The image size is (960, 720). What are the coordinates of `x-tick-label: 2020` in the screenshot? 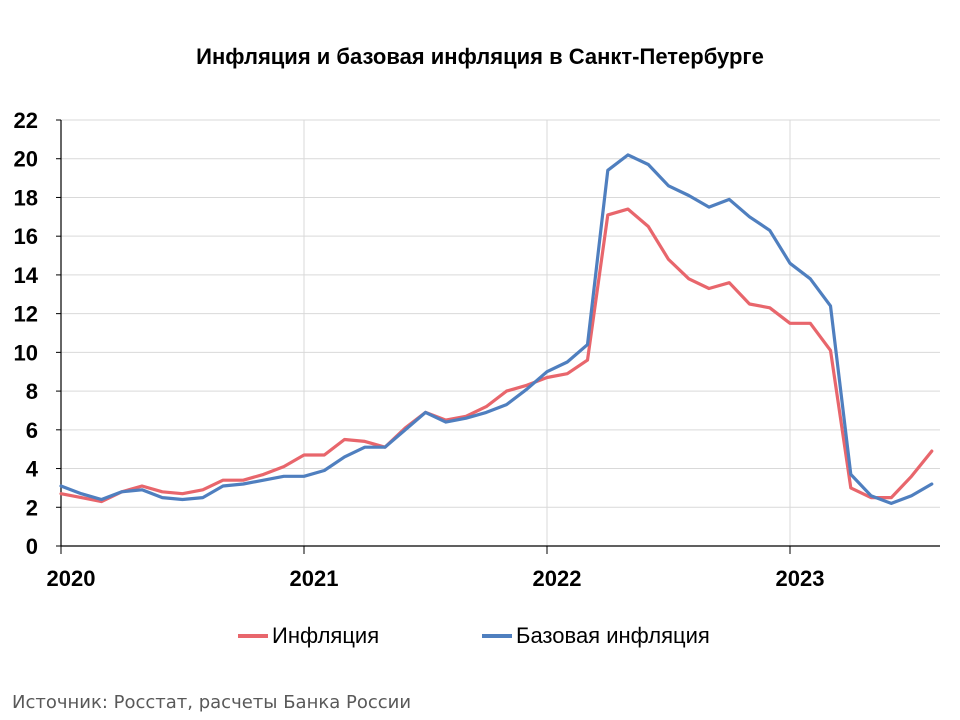 It's located at (71, 578).